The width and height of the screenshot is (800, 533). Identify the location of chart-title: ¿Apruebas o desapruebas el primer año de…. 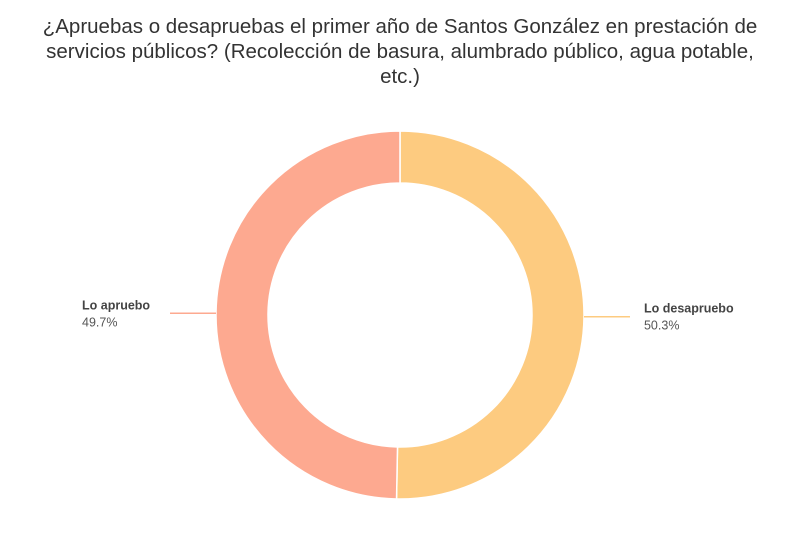
(400, 51).